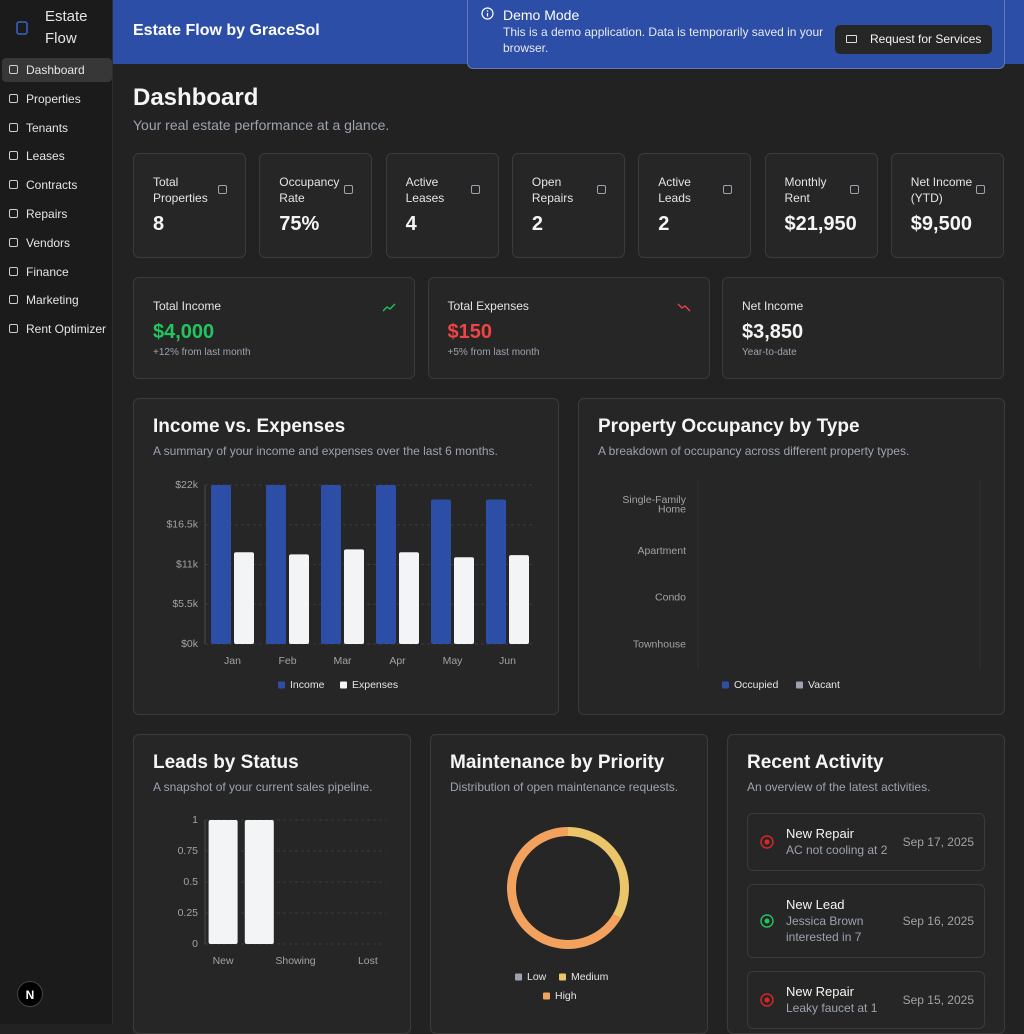 The height and width of the screenshot is (1034, 1024). Describe the element at coordinates (66, 329) in the screenshot. I see `nav-label: Rent Optimizer` at that location.